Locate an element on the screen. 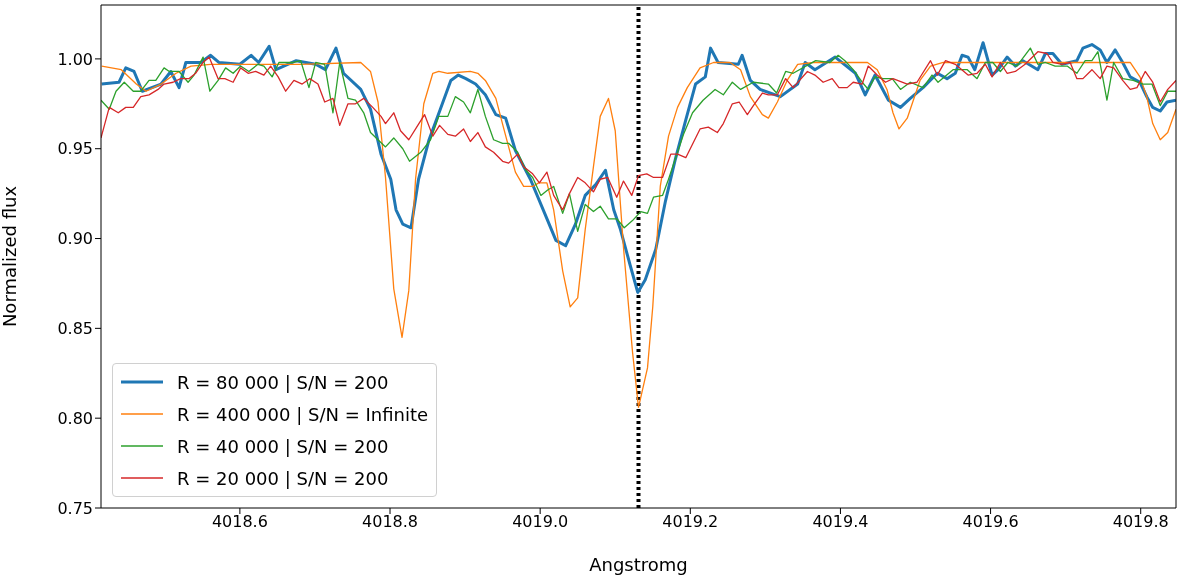  x-tick-label: 4019.4 is located at coordinates (840, 522).